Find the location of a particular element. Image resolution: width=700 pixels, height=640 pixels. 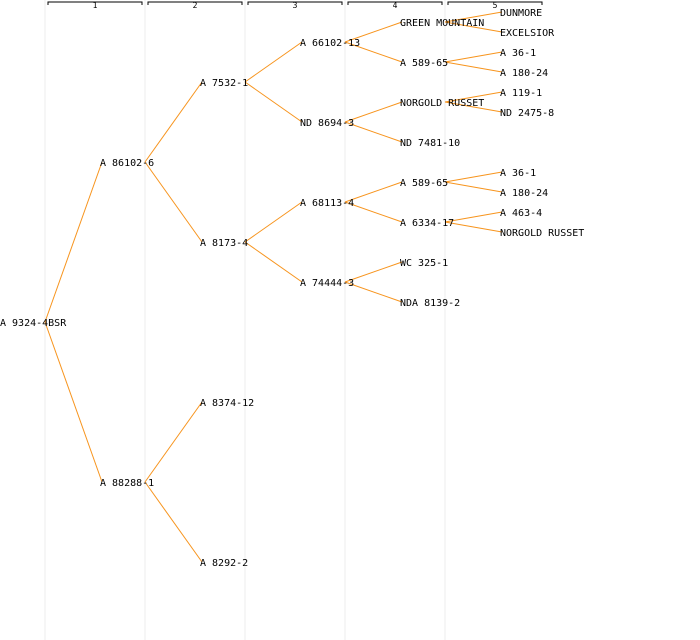

tree-node-label: ND 7481-10 is located at coordinates (430, 143).